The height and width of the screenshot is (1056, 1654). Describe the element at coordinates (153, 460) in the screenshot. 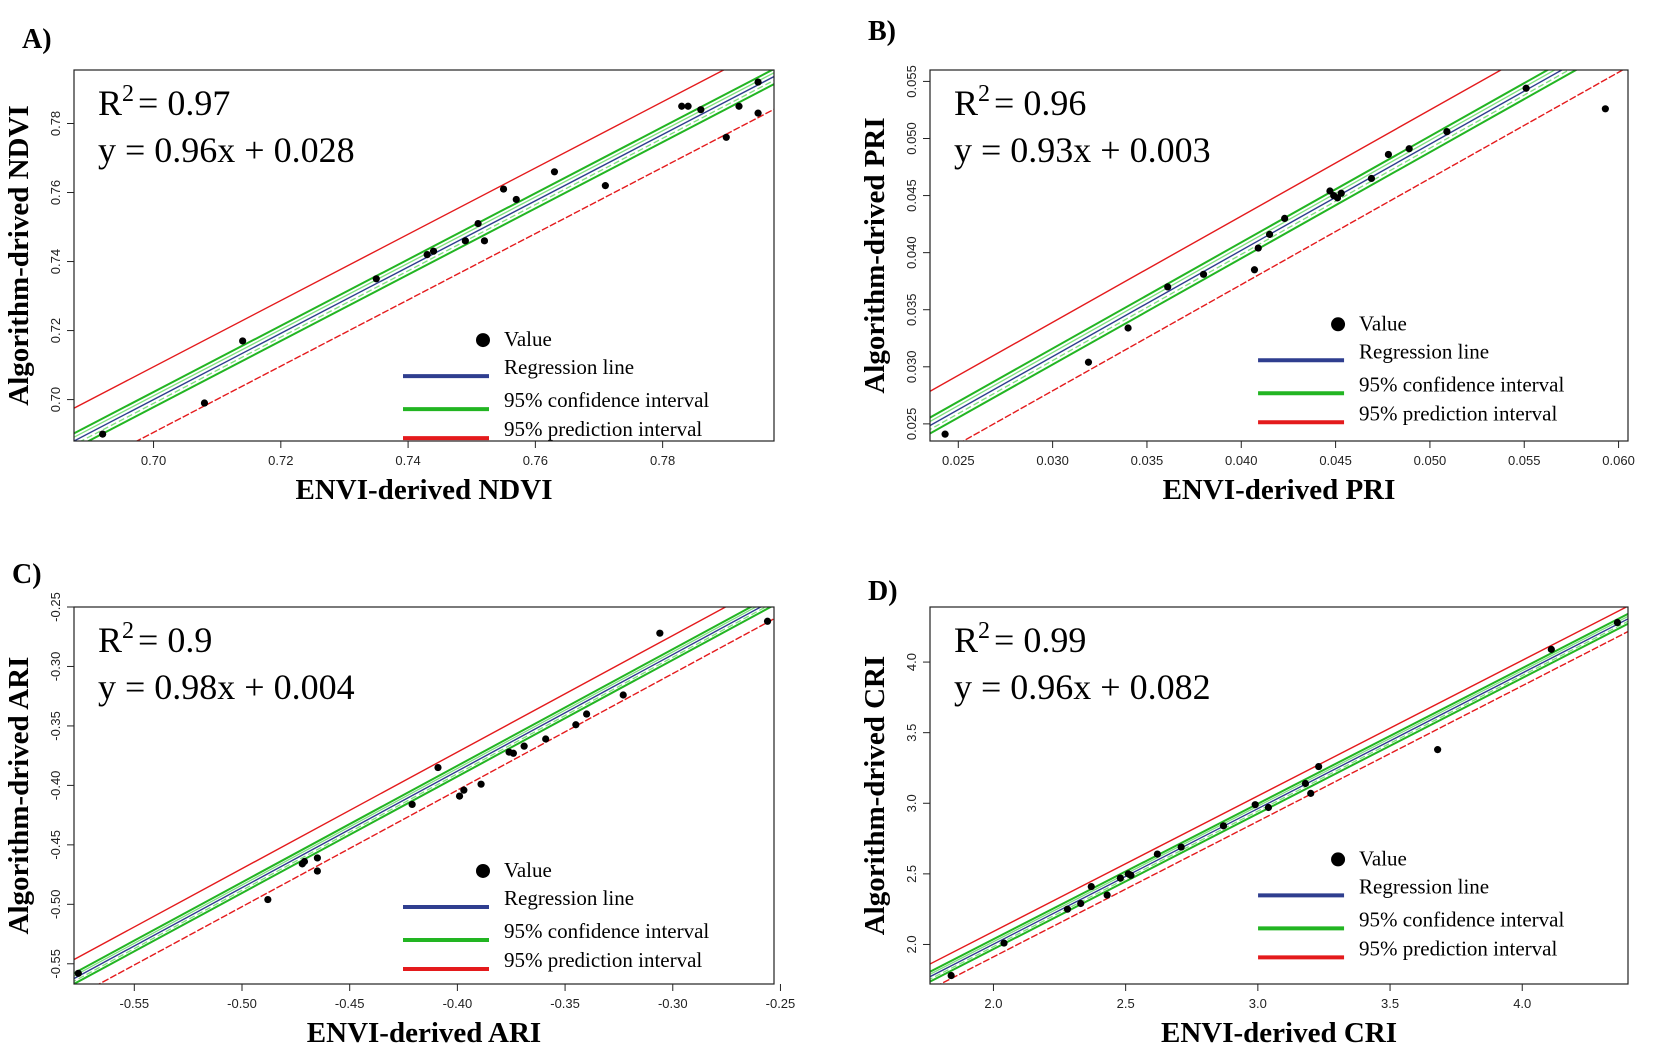

I see `x-tick-label: 0.70` at that location.